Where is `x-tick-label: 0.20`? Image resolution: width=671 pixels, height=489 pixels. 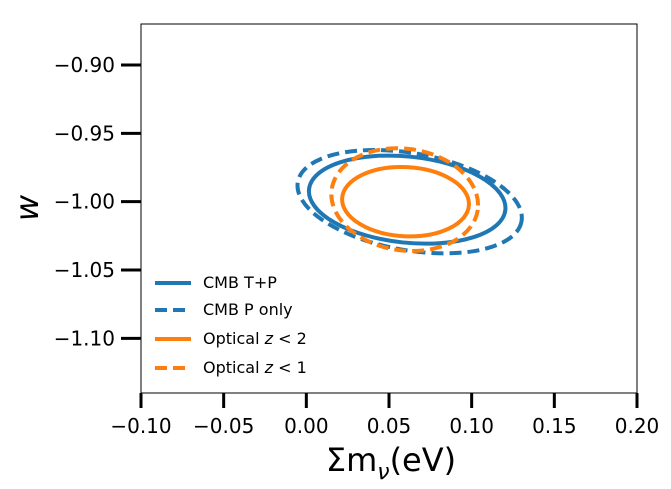
x-tick-label: 0.20 is located at coordinates (637, 426).